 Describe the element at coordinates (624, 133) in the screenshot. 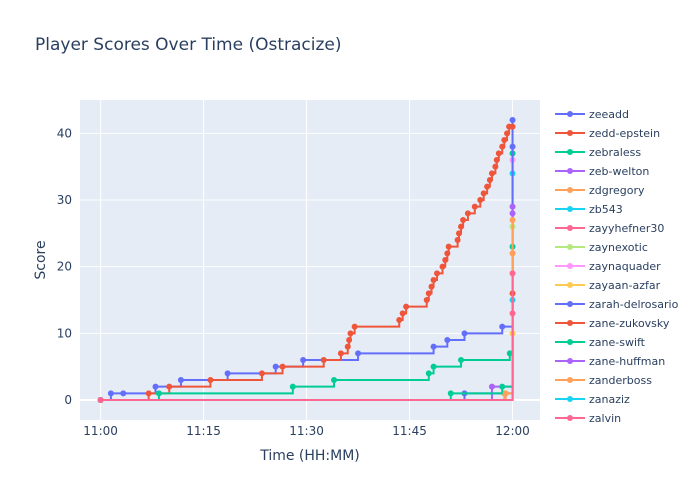

I see `legend-label: zedd-epstein` at that location.